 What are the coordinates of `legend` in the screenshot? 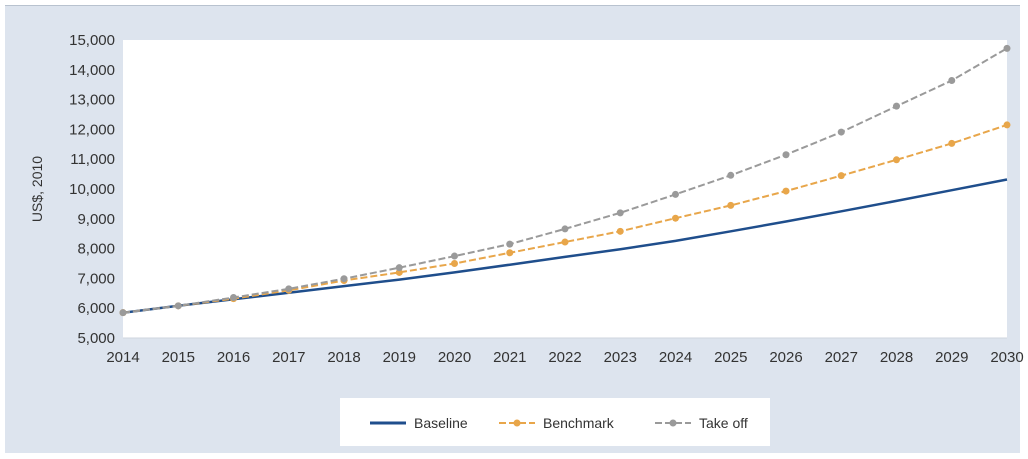 It's located at (555, 422).